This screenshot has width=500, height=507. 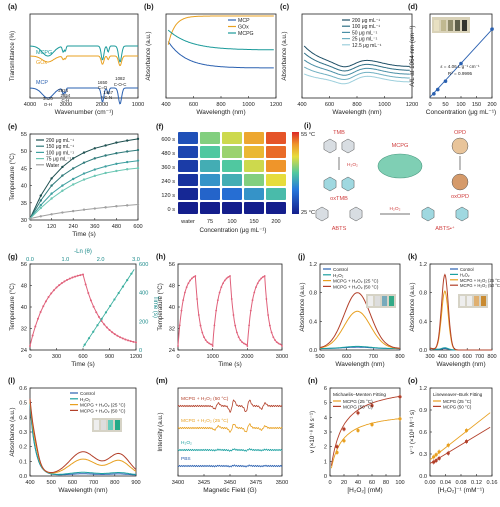 What do you see at coordinates (246, 34) in the screenshot?
I see `legend-entry: MCPG` at bounding box center [246, 34].